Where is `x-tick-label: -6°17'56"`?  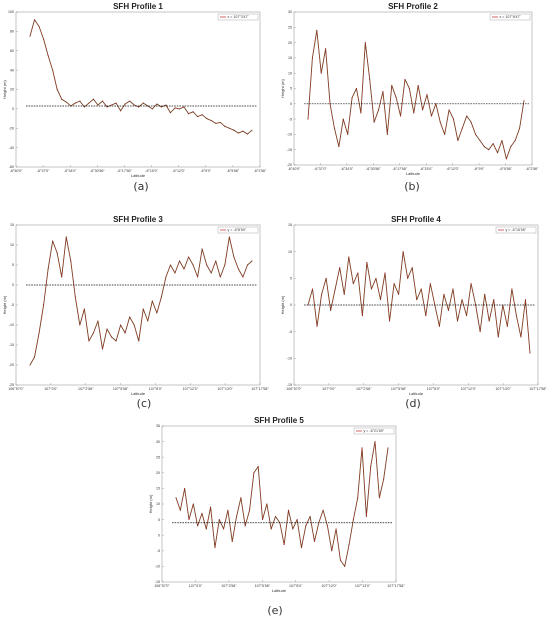
x-tick-label: -6°17'56" is located at coordinates (124, 171).